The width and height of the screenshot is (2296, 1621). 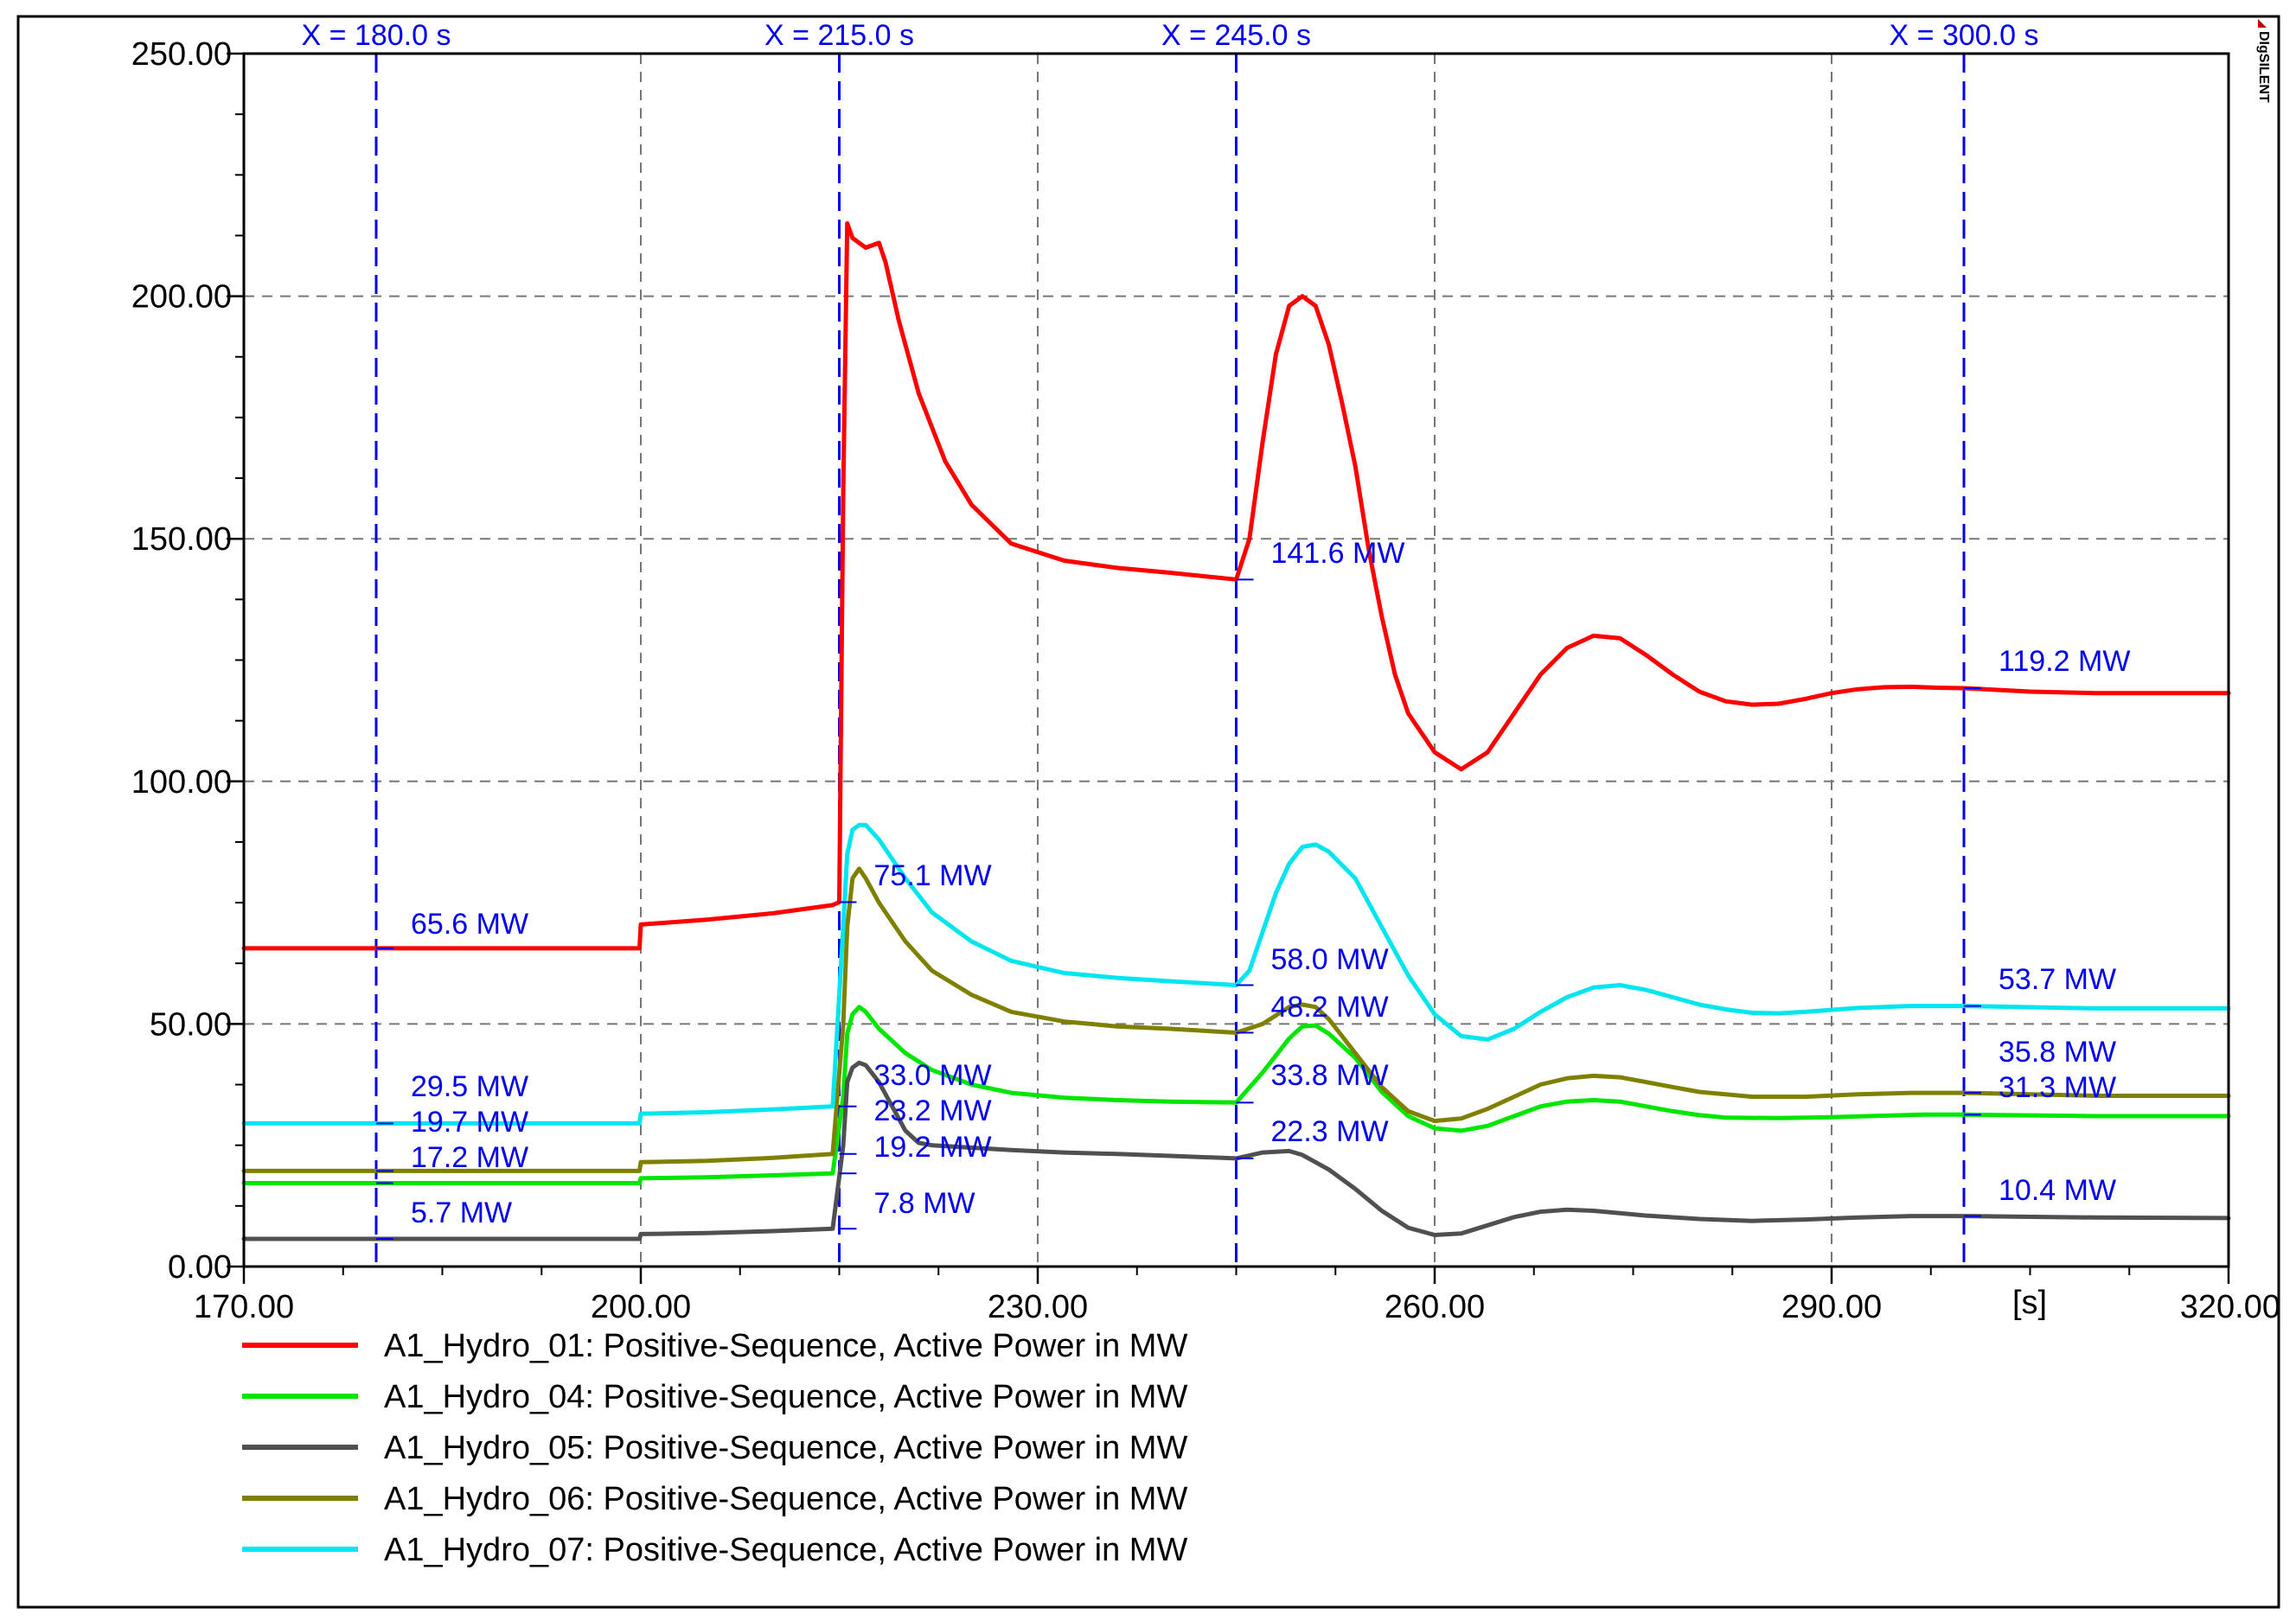 I want to click on annotation-label: 5.7 MW, so click(x=461, y=1213).